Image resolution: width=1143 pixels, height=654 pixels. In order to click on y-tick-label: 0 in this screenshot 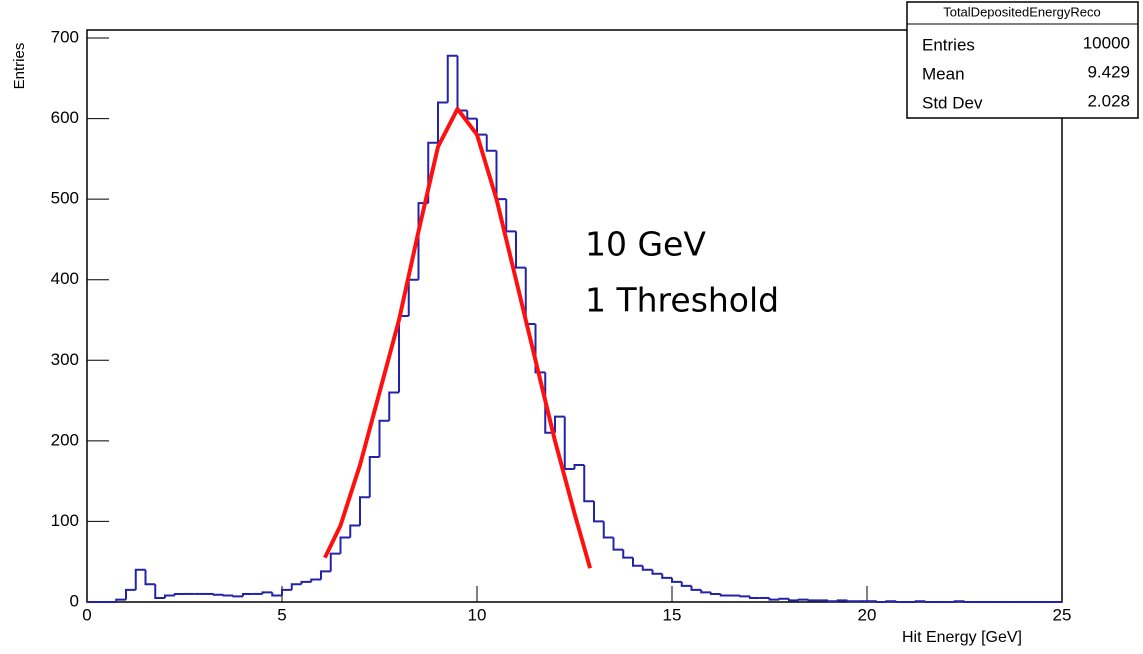, I will do `click(74, 600)`.